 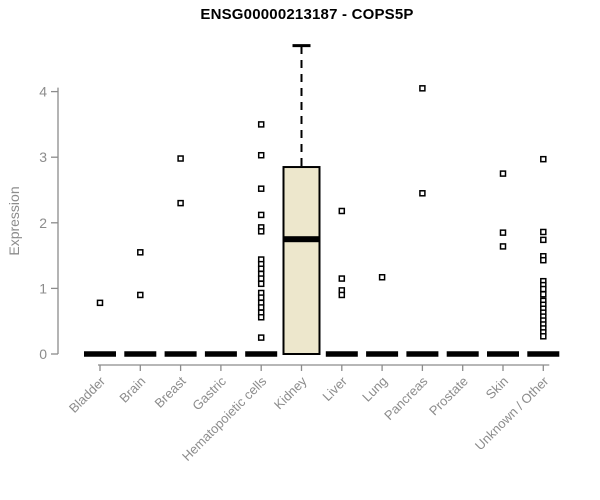 I want to click on x-category-label: Gastric, so click(x=209, y=393).